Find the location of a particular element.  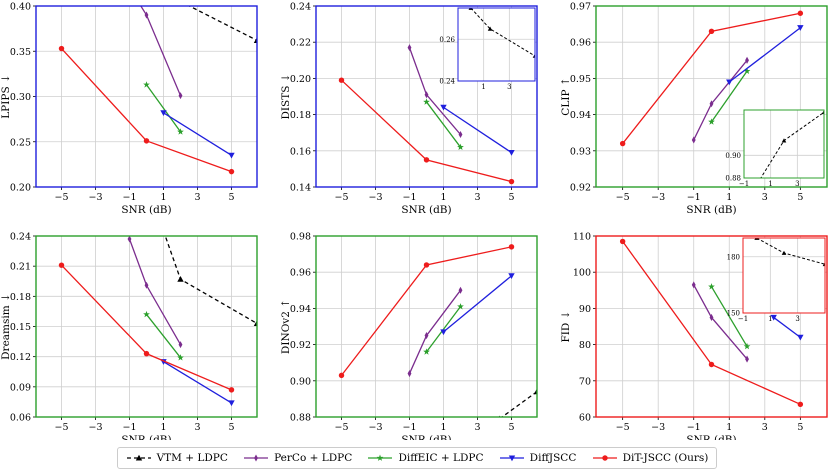

y-tick-label: 0.20 is located at coordinates (20, 188).